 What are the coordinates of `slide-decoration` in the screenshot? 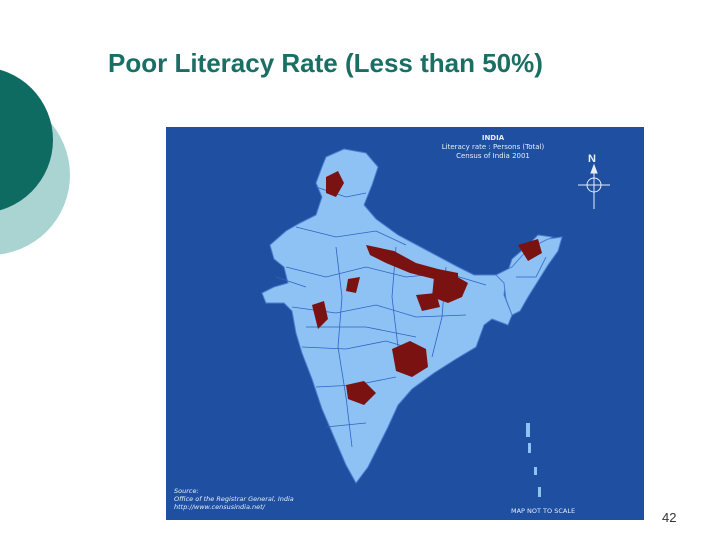 It's located at (35, 162).